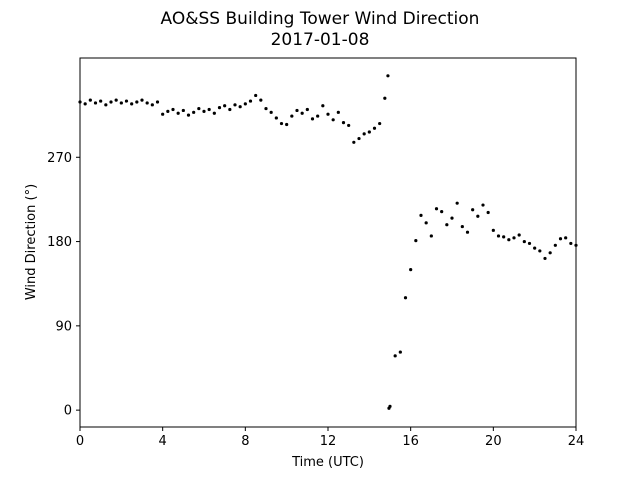 Image resolution: width=640 pixels, height=480 pixels. Describe the element at coordinates (493, 441) in the screenshot. I see `x-tick-label: 20` at that location.